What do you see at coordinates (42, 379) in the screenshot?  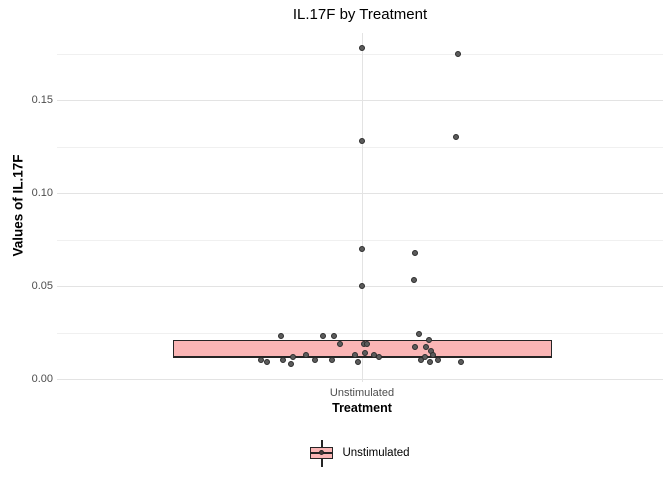 I see `y-tick-label: 0.00` at bounding box center [42, 379].